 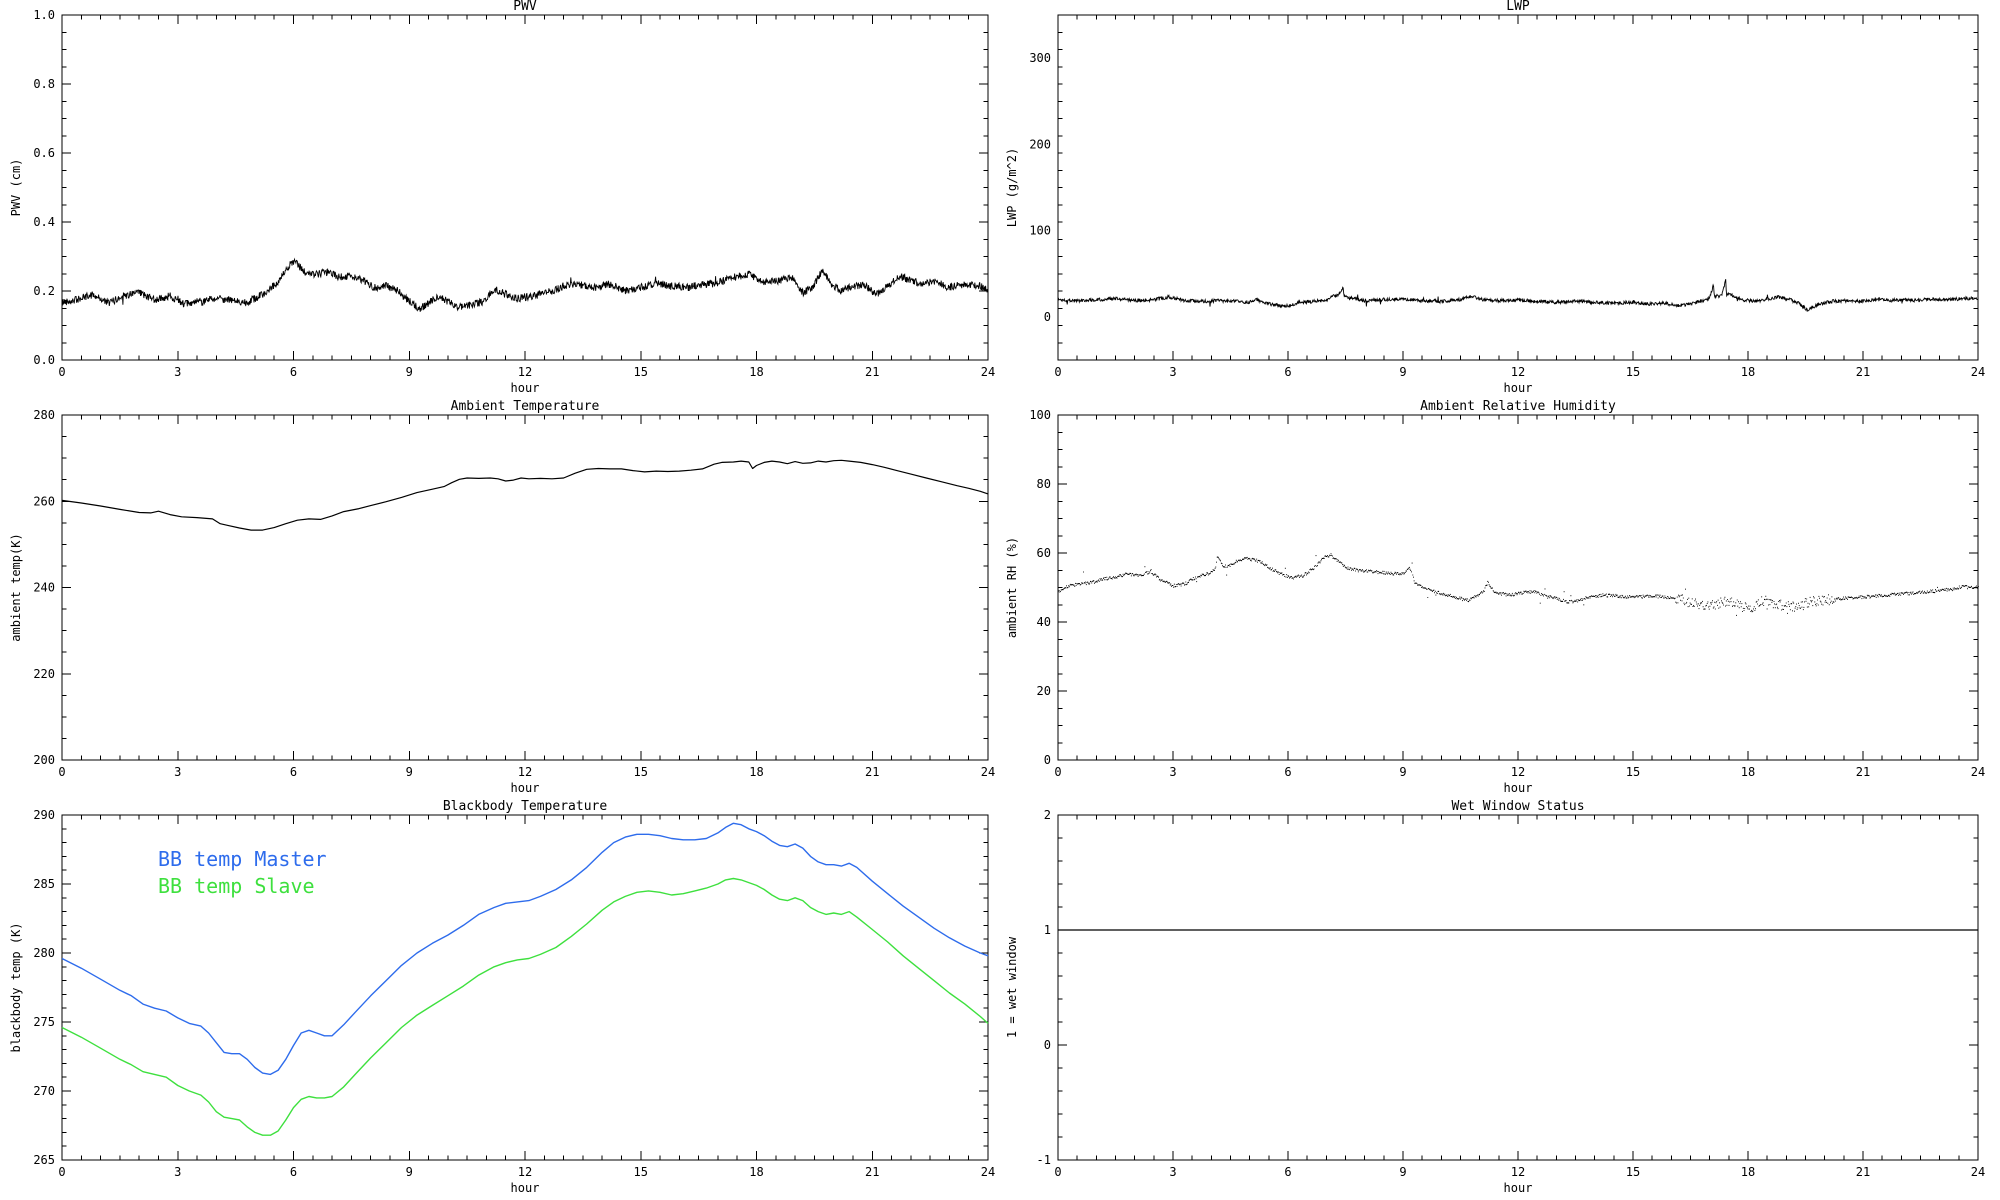 What do you see at coordinates (1978, 372) in the screenshot?
I see `lwp-x-tick-label: 24` at bounding box center [1978, 372].